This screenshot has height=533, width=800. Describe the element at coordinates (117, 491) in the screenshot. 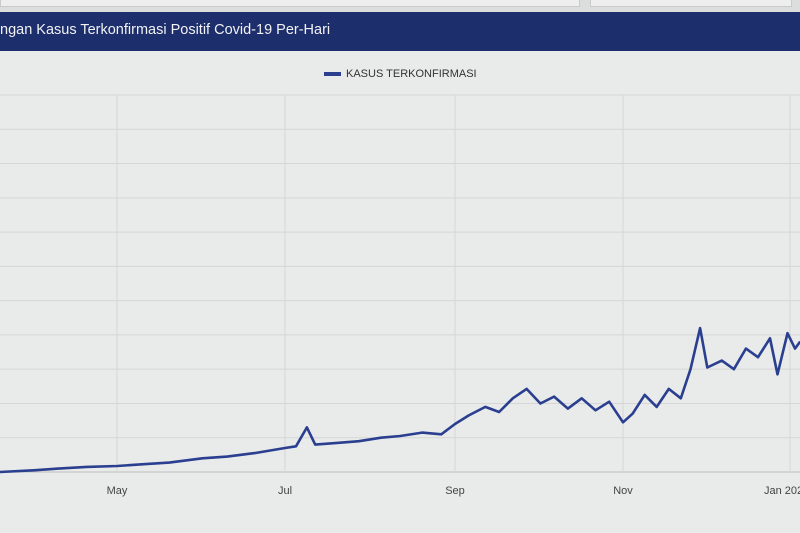

I see `x-tick-label: May` at that location.